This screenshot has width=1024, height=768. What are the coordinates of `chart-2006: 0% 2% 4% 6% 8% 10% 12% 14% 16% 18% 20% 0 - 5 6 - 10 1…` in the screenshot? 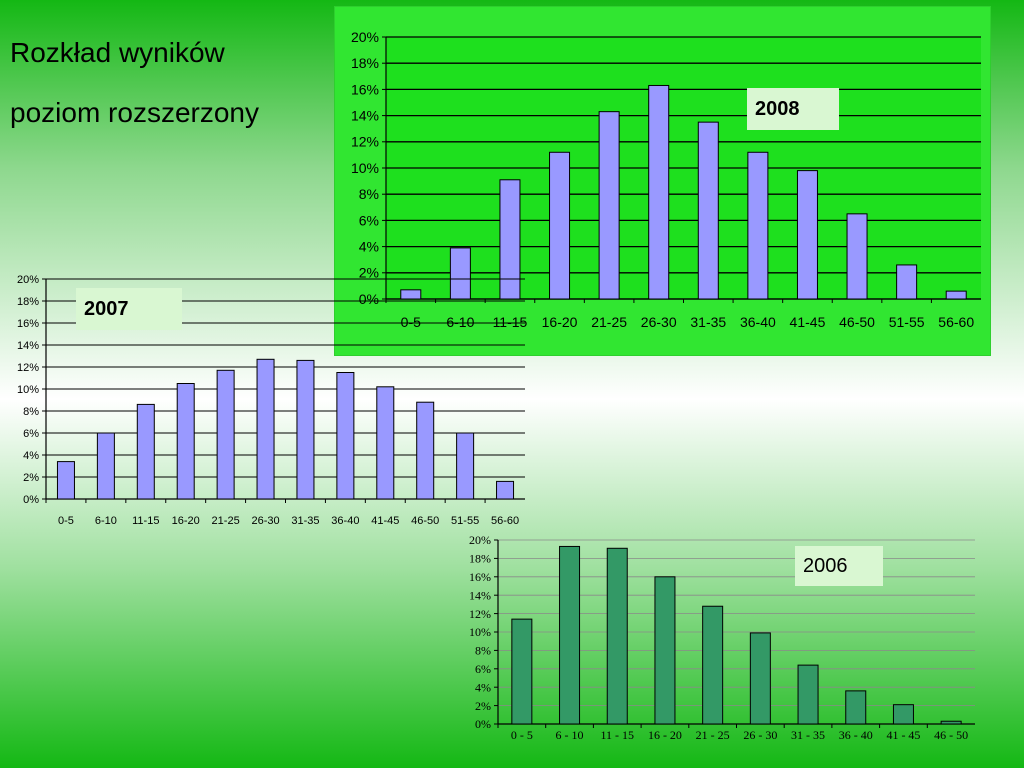 It's located at (715, 641).